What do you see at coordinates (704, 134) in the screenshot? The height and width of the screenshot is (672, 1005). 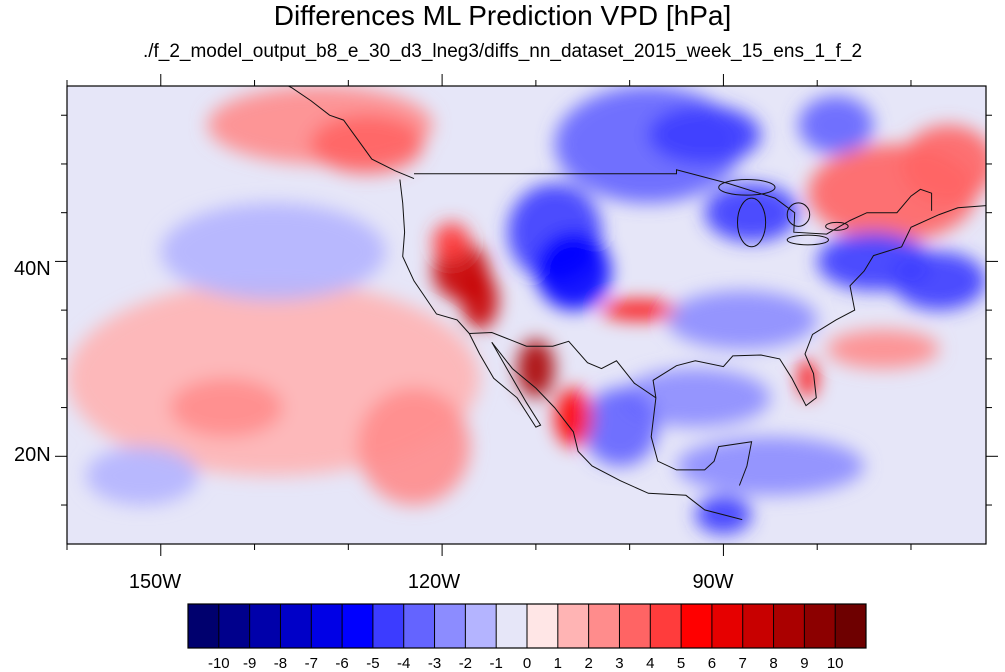 I see `field-northern-canada-negative` at bounding box center [704, 134].